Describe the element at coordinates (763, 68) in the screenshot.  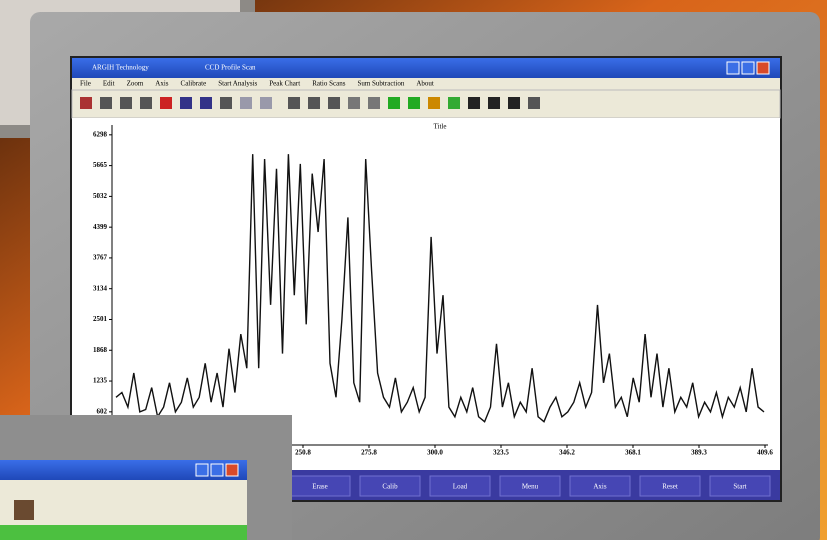
I see `close` at that location.